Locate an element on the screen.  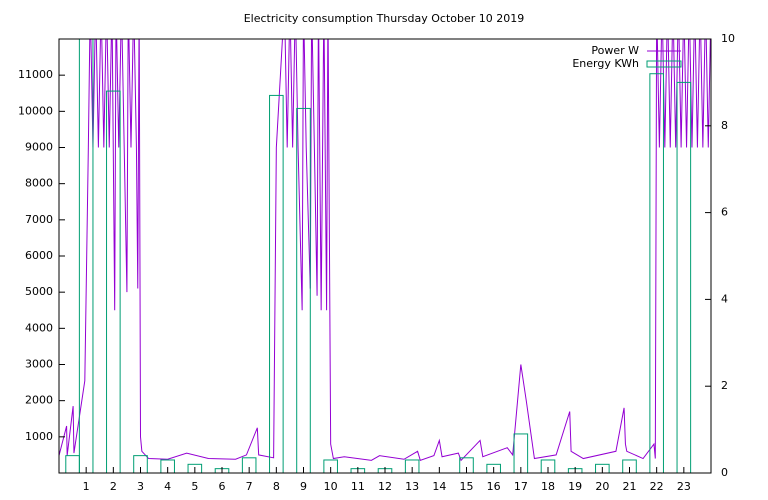
x-tick-label: 1 is located at coordinates (86, 486).